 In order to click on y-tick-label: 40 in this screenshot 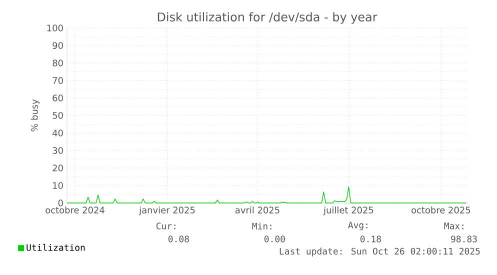, I will do `click(57, 133)`.